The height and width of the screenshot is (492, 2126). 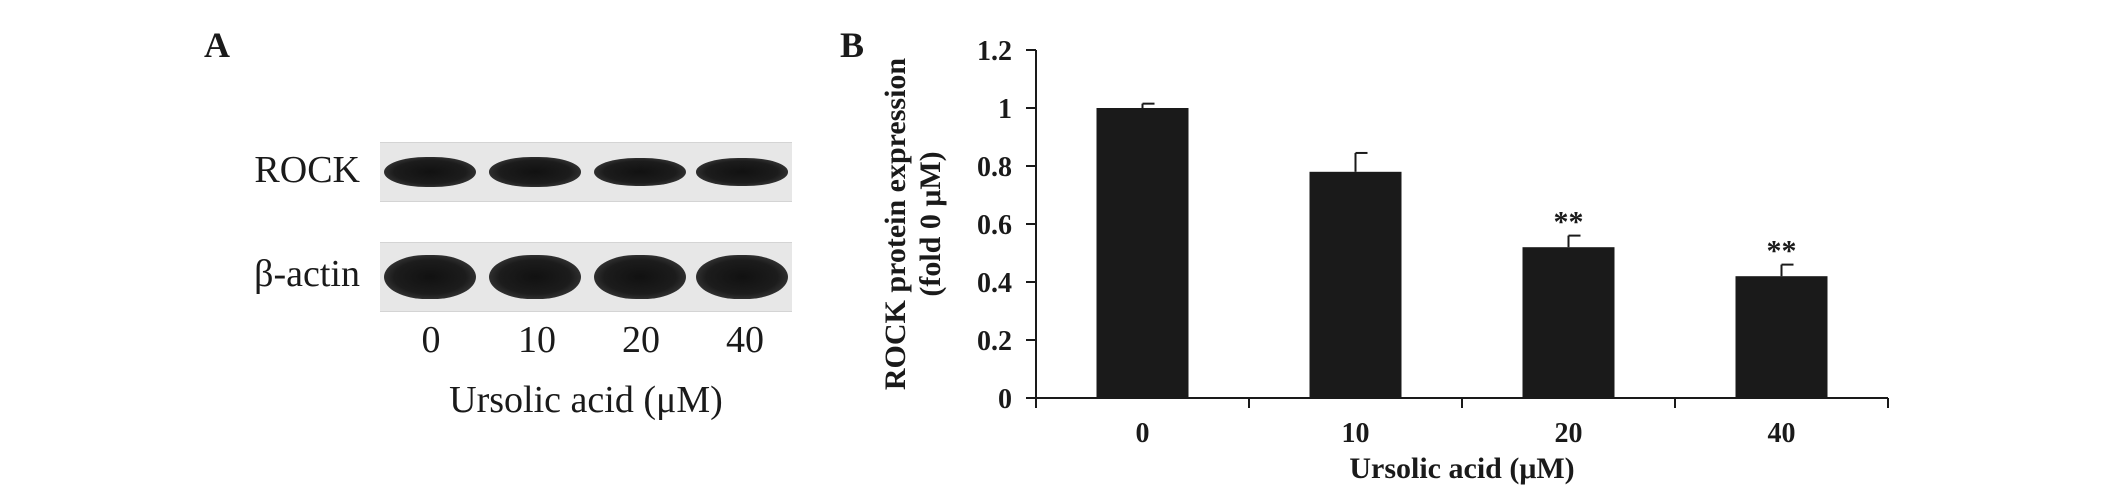 What do you see at coordinates (994, 283) in the screenshot?
I see `y-tick-label: 0.4` at bounding box center [994, 283].